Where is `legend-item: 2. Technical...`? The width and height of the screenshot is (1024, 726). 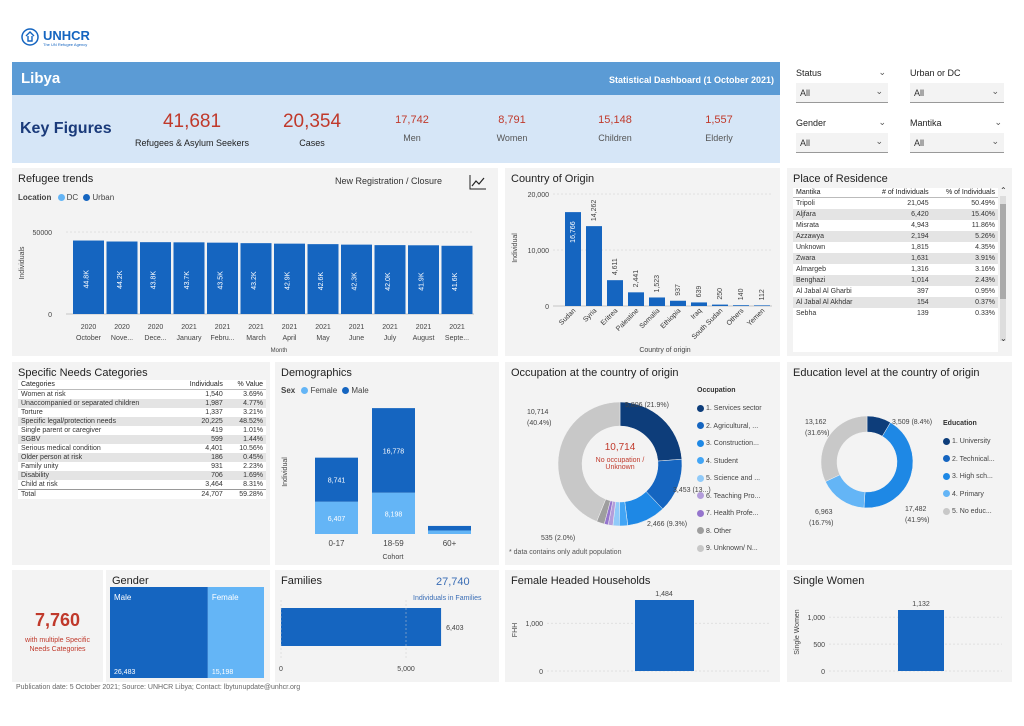 legend-item: 2. Technical... is located at coordinates (969, 460).